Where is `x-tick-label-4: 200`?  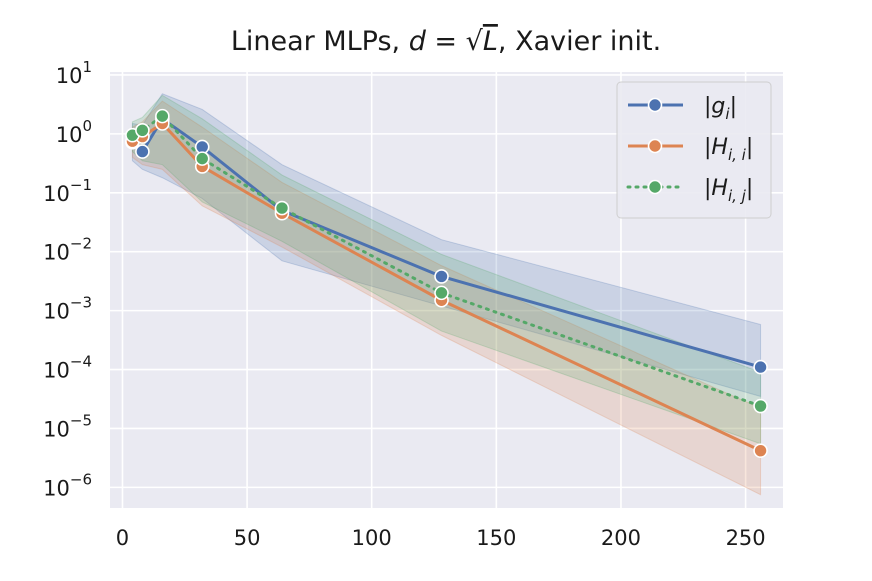 x-tick-label-4: 200 is located at coordinates (621, 538).